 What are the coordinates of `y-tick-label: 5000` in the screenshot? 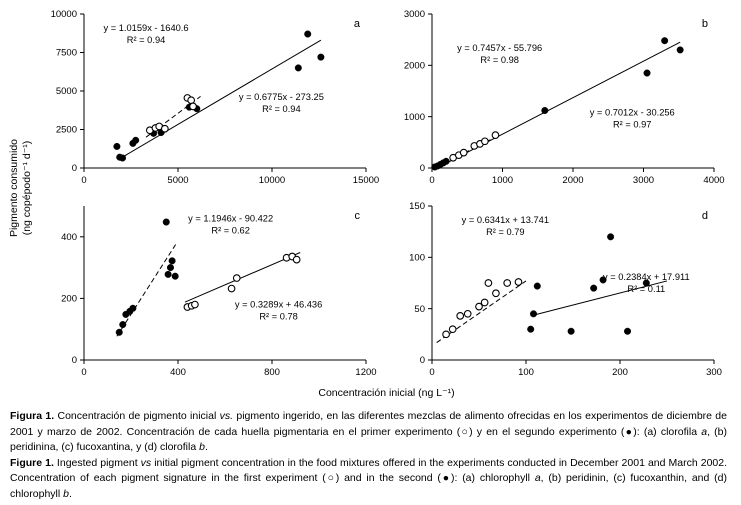 It's located at (66, 91).